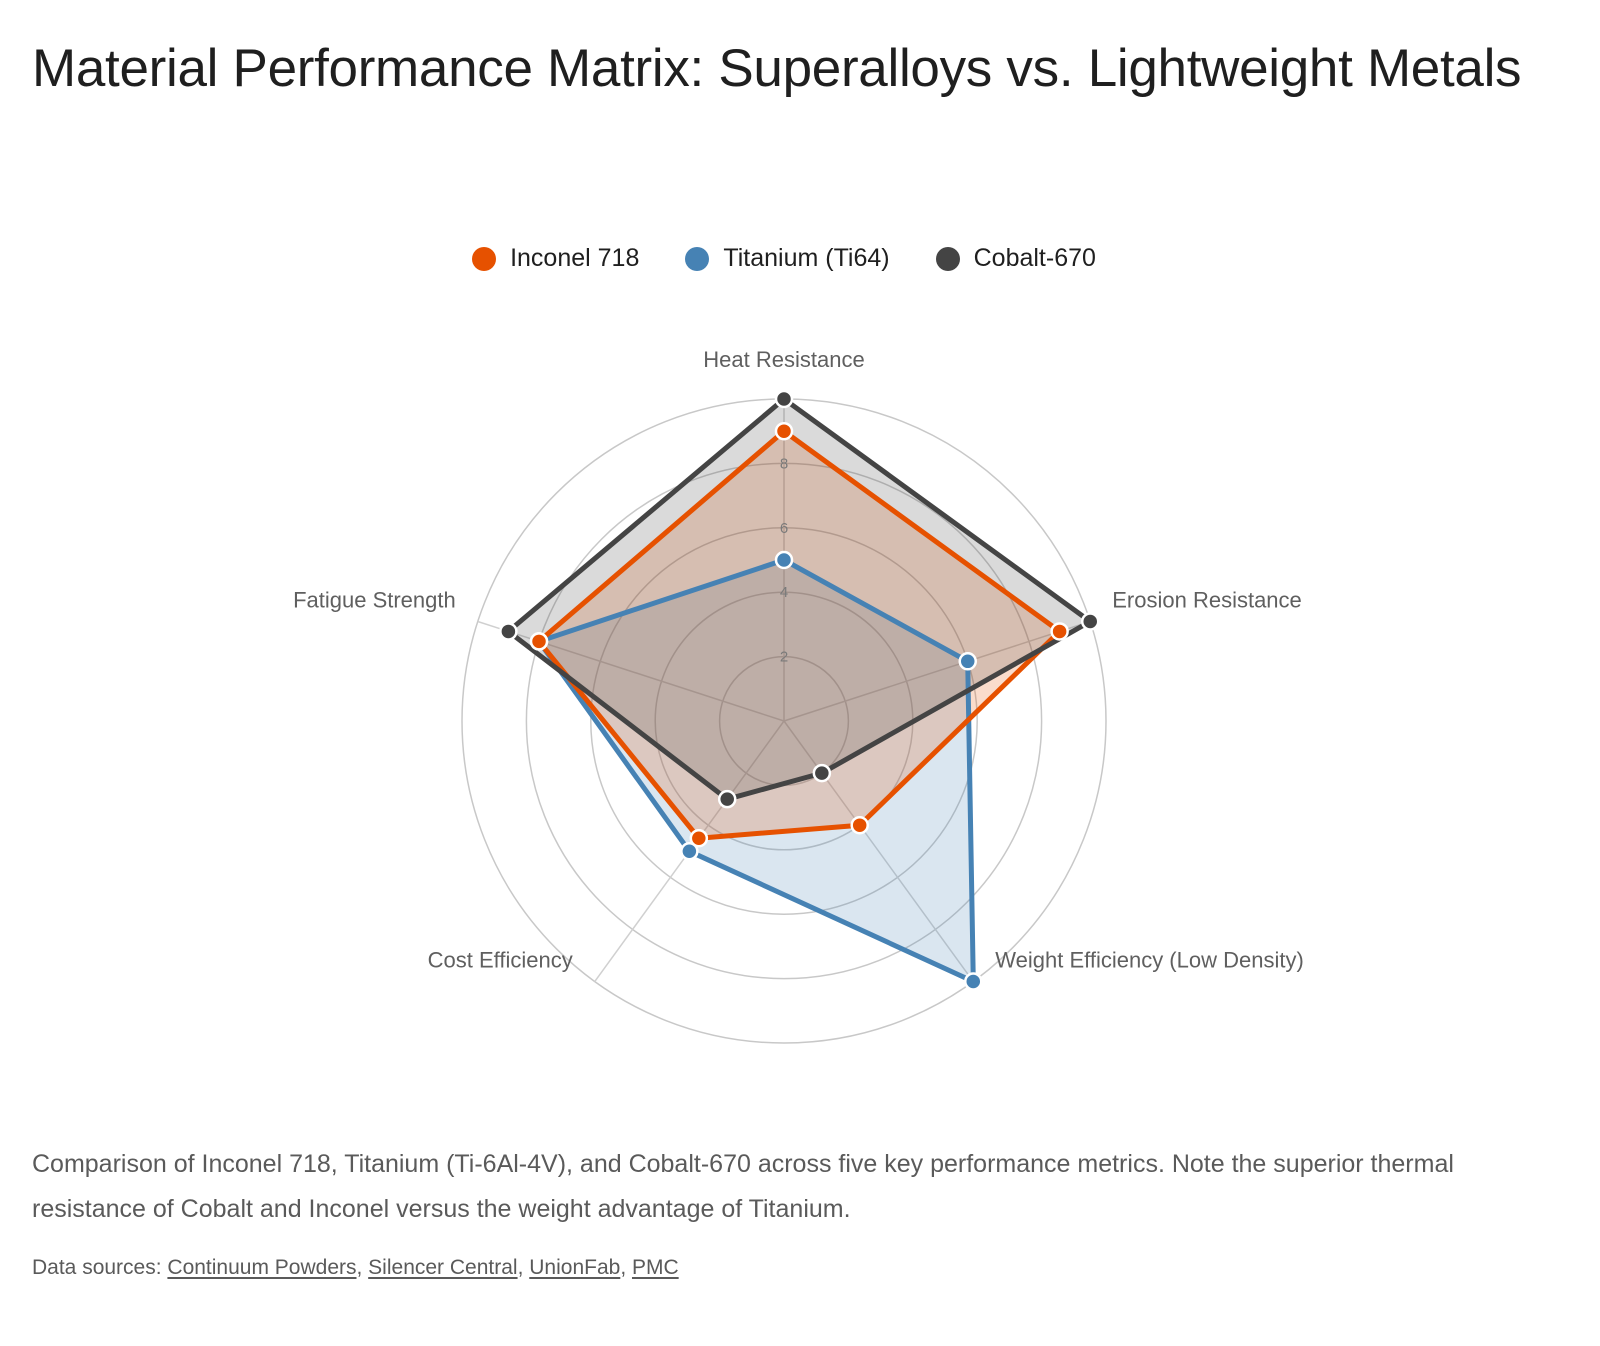 This screenshot has width=1600, height=1346. I want to click on source-link-silencer-central: Silencer Central, so click(443, 1267).